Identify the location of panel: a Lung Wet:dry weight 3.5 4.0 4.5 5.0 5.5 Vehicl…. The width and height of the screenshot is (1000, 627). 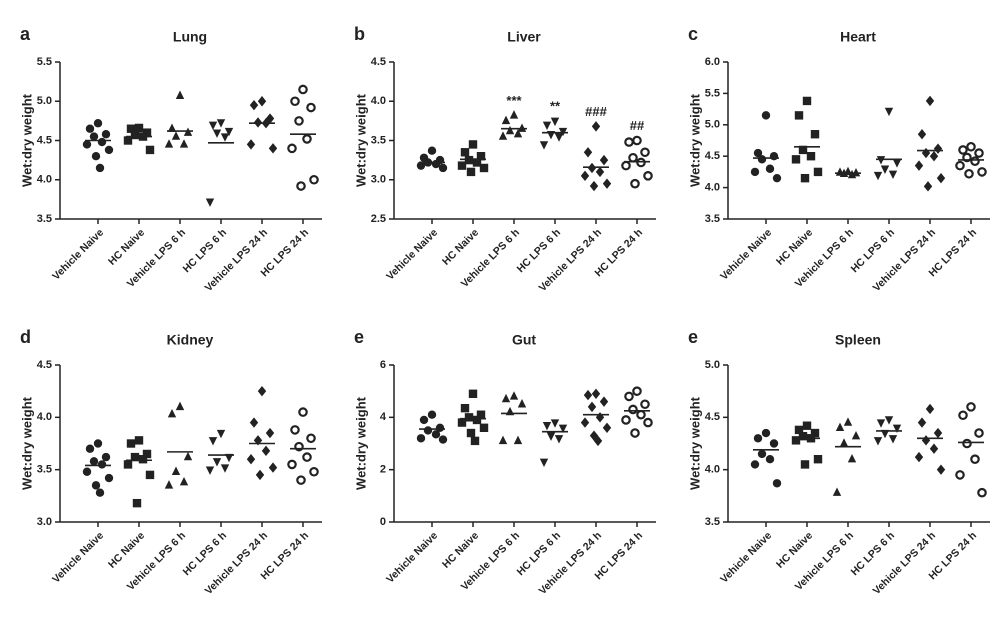
(170, 159).